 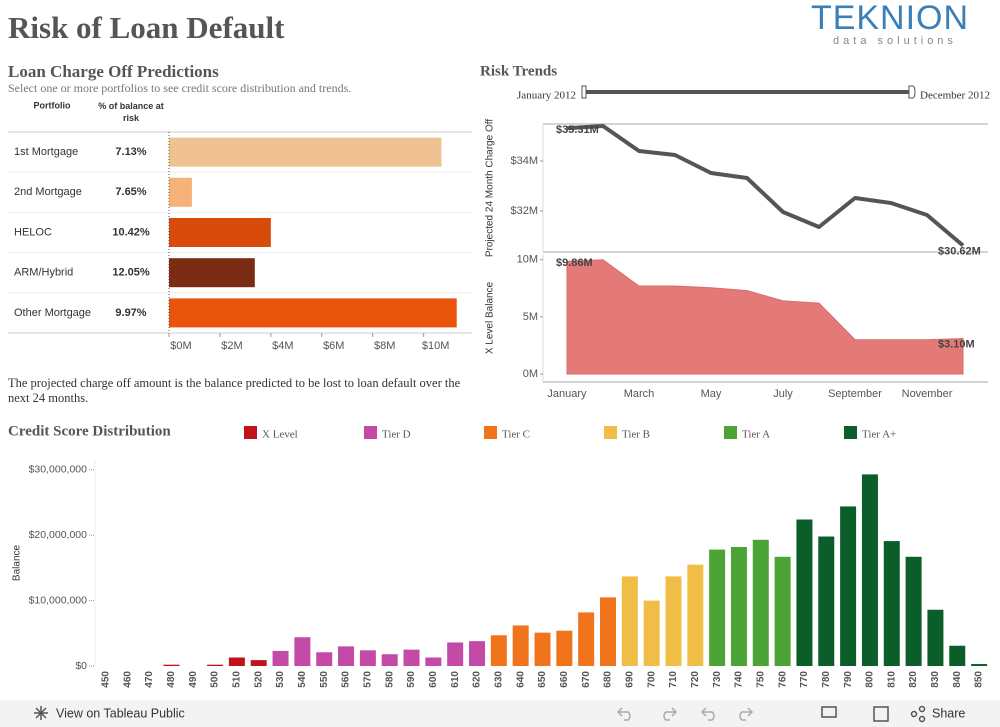 What do you see at coordinates (180, 346) in the screenshot?
I see `x-tick-label: $0M` at bounding box center [180, 346].